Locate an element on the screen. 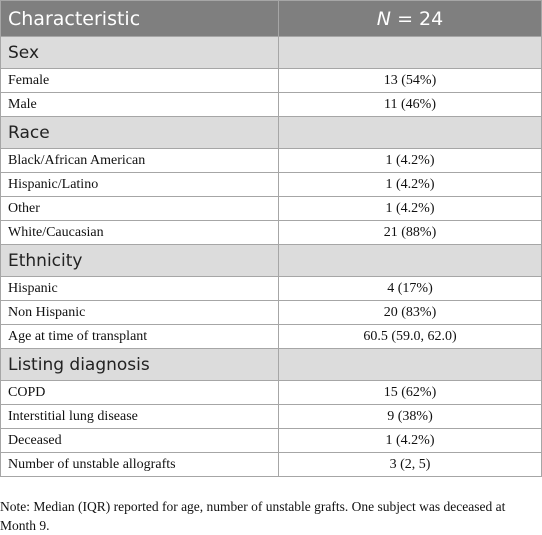  row-value: 9 (38%) is located at coordinates (410, 416).